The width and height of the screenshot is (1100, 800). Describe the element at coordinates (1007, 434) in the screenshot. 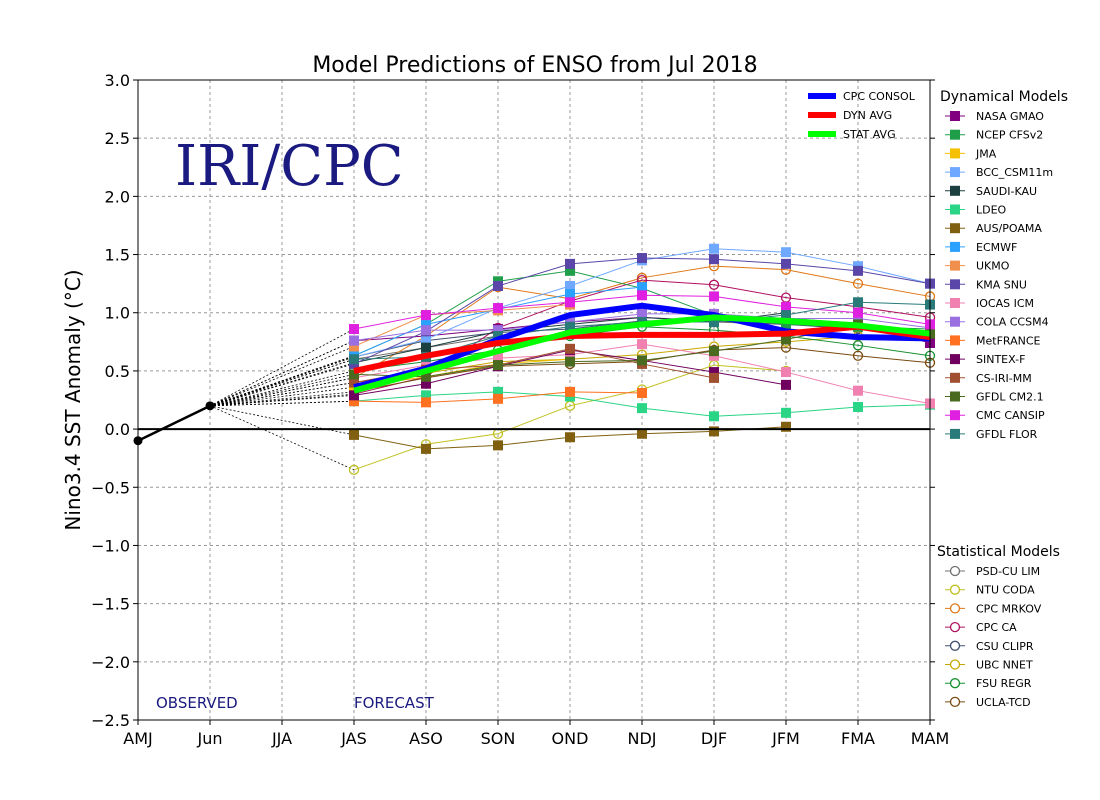

I see `dynamical-legend-label: GFDL FLOR` at that location.